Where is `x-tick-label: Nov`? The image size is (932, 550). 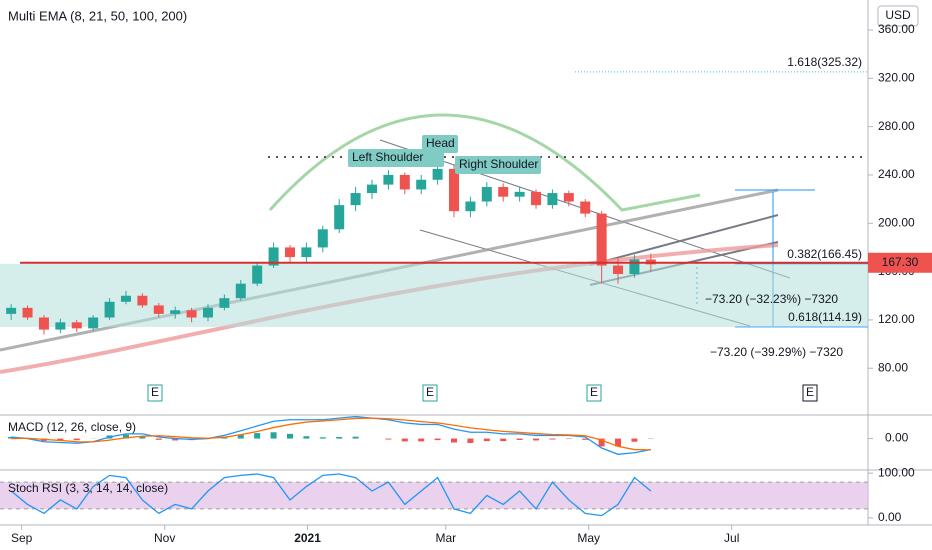 x-tick-label: Nov is located at coordinates (164, 538).